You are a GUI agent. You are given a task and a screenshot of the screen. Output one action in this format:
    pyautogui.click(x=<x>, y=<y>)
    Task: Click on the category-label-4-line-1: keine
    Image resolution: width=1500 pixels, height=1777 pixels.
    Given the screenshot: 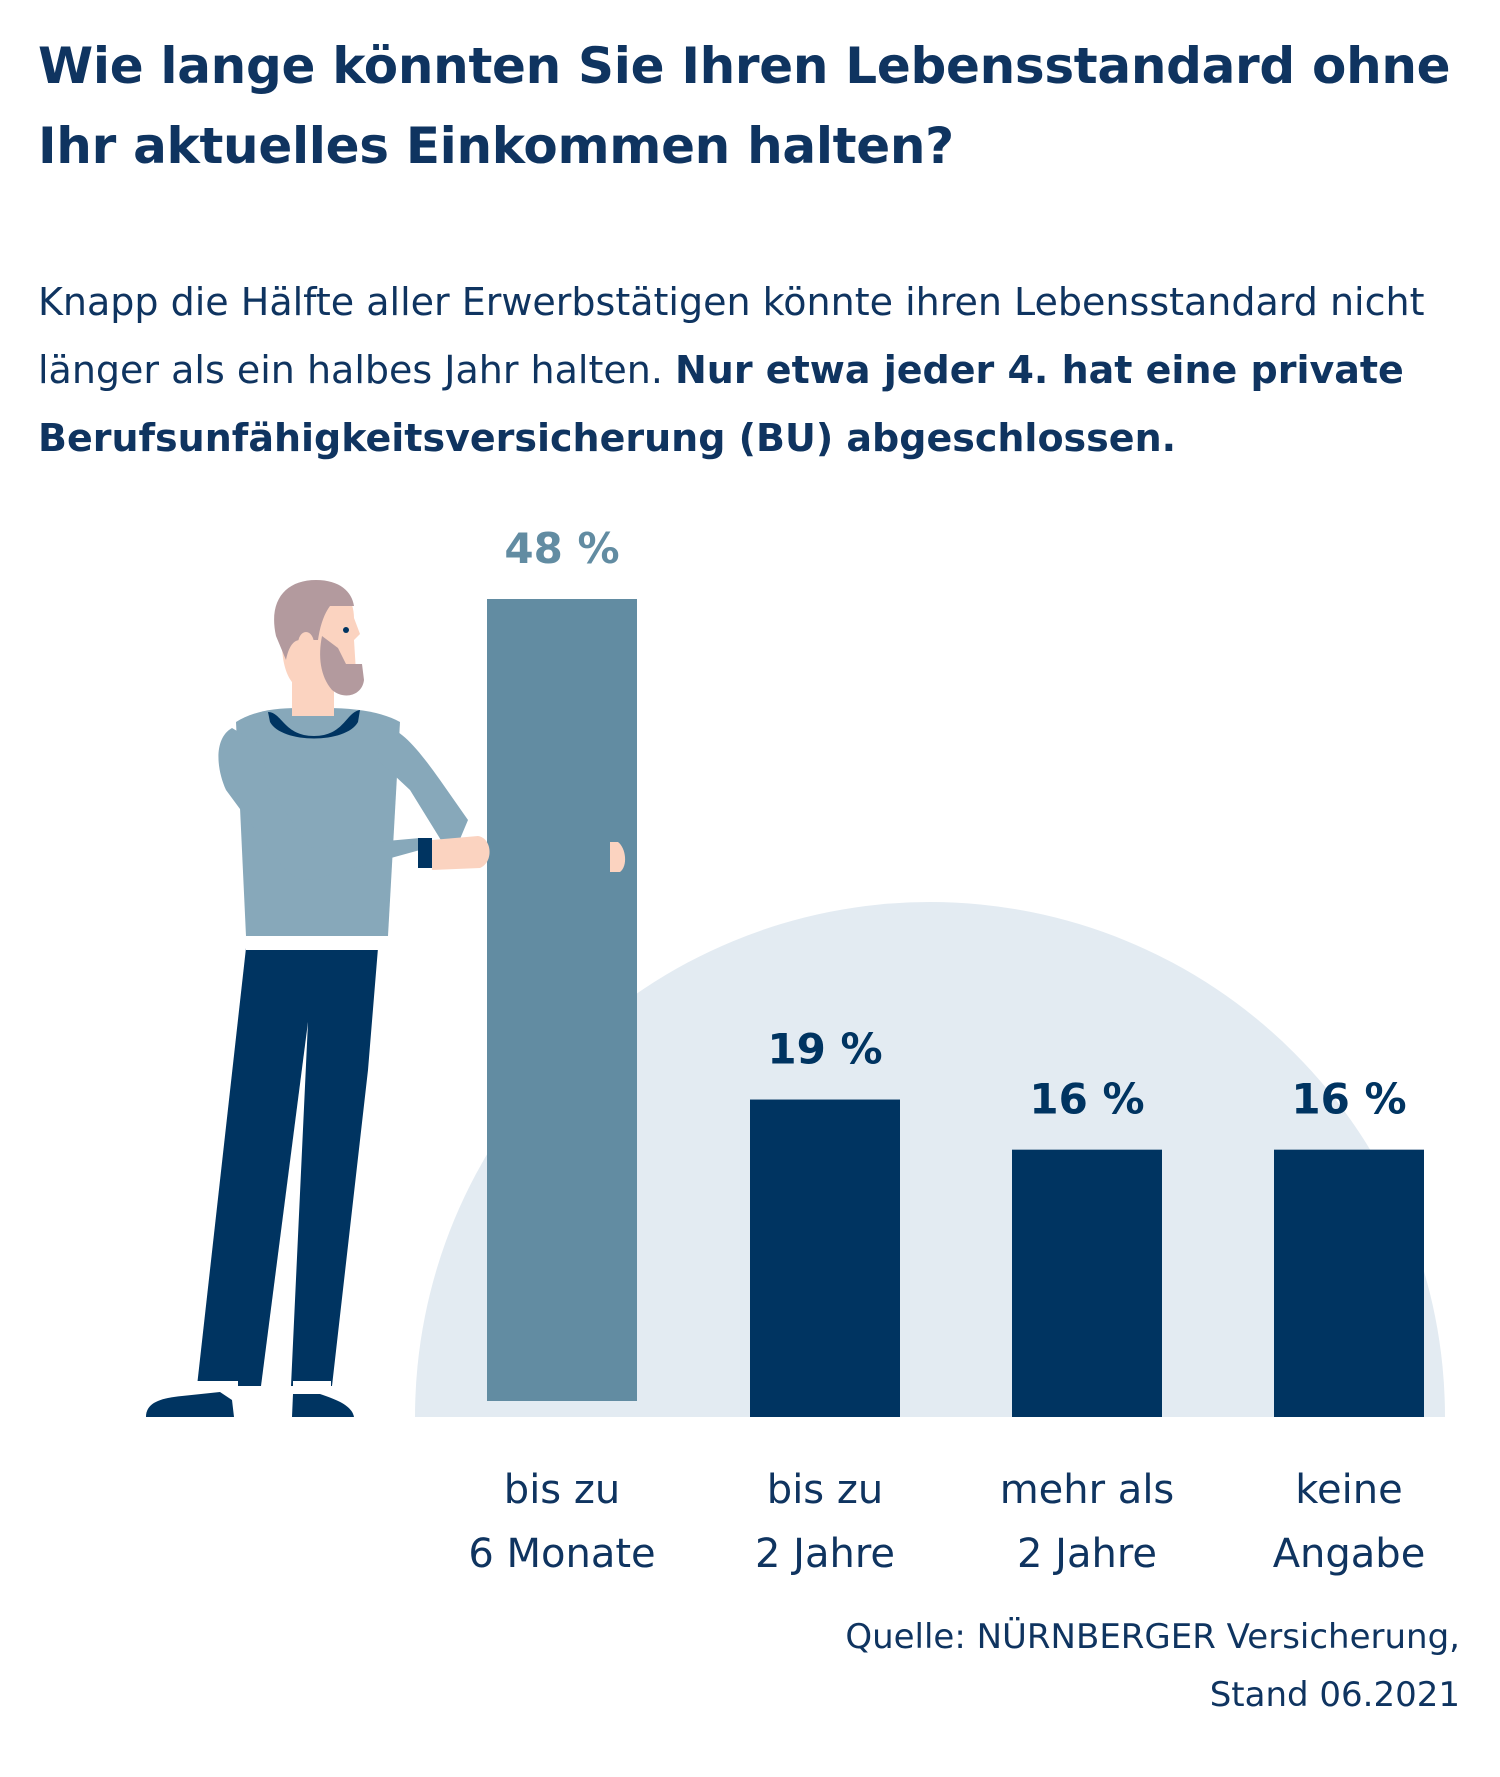 What is the action you would take?
    pyautogui.click(x=1348, y=1490)
    